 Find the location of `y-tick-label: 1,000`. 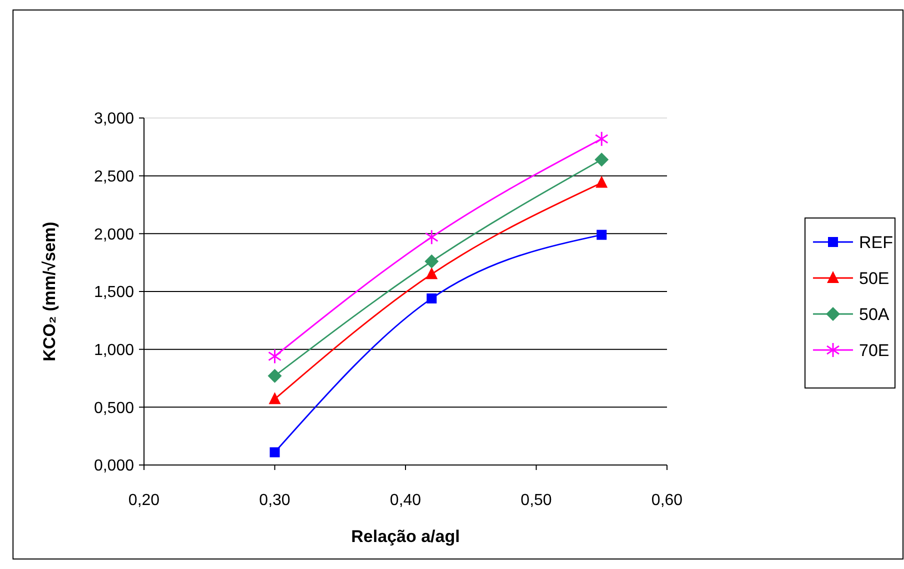

y-tick-label: 1,000 is located at coordinates (114, 350).